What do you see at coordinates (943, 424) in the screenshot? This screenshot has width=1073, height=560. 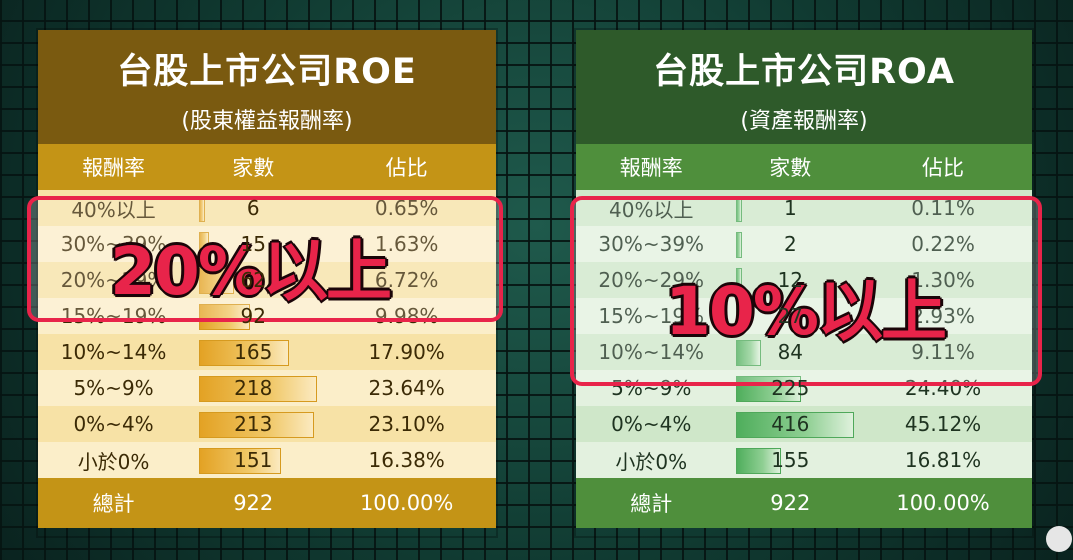 I see `share-cell: 45.12%` at bounding box center [943, 424].